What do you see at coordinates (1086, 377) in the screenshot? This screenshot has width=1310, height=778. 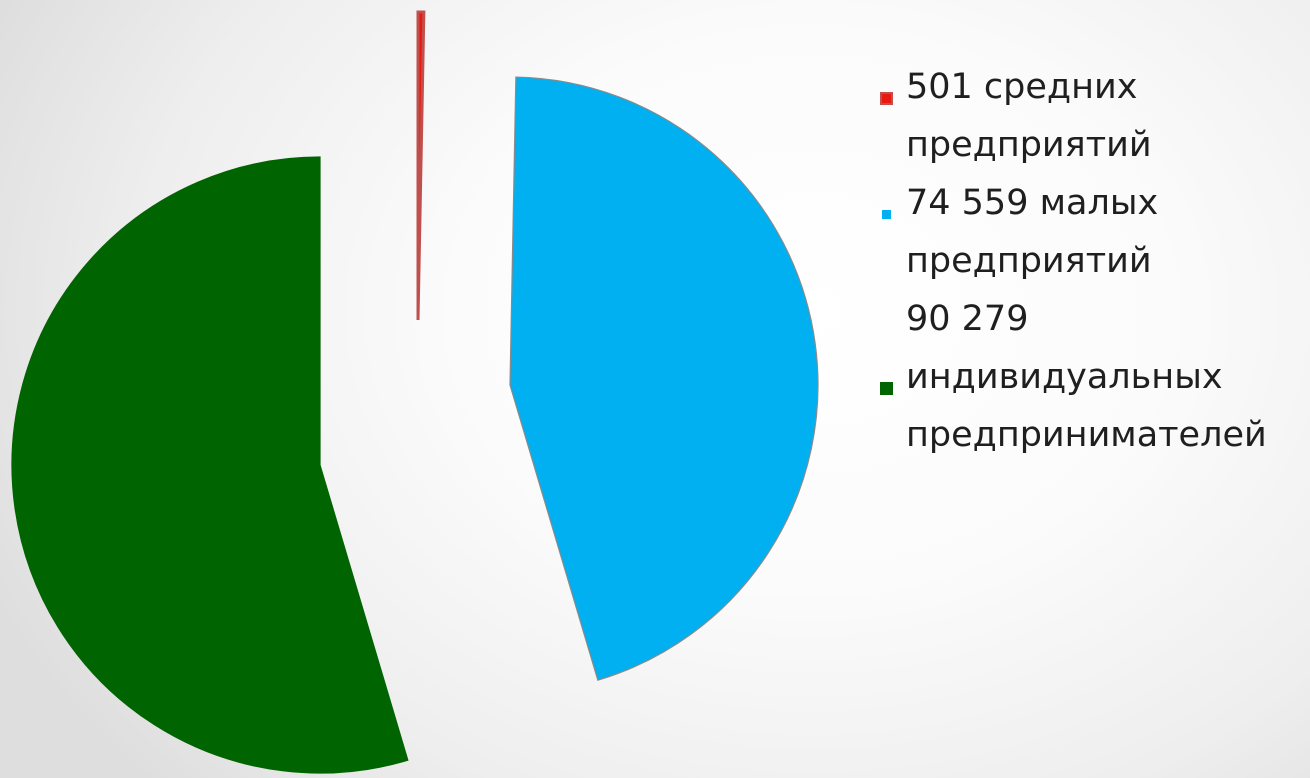 I see `legend-label-individual: 90 279 индивидуальных предпринимателей` at bounding box center [1086, 377].